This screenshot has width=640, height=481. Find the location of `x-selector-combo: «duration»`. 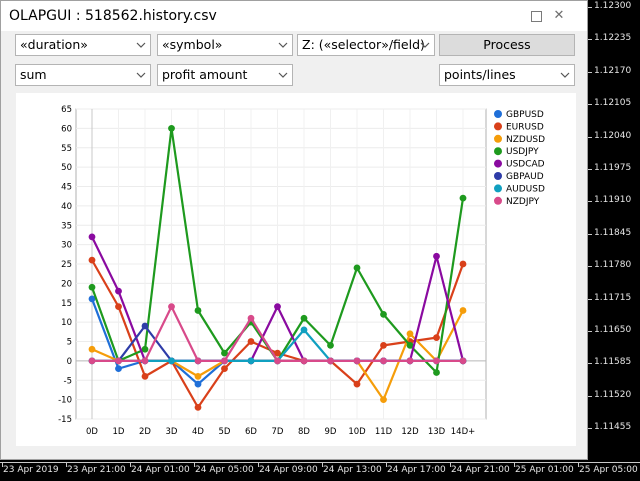

x-selector-combo: «duration» is located at coordinates (83, 45).